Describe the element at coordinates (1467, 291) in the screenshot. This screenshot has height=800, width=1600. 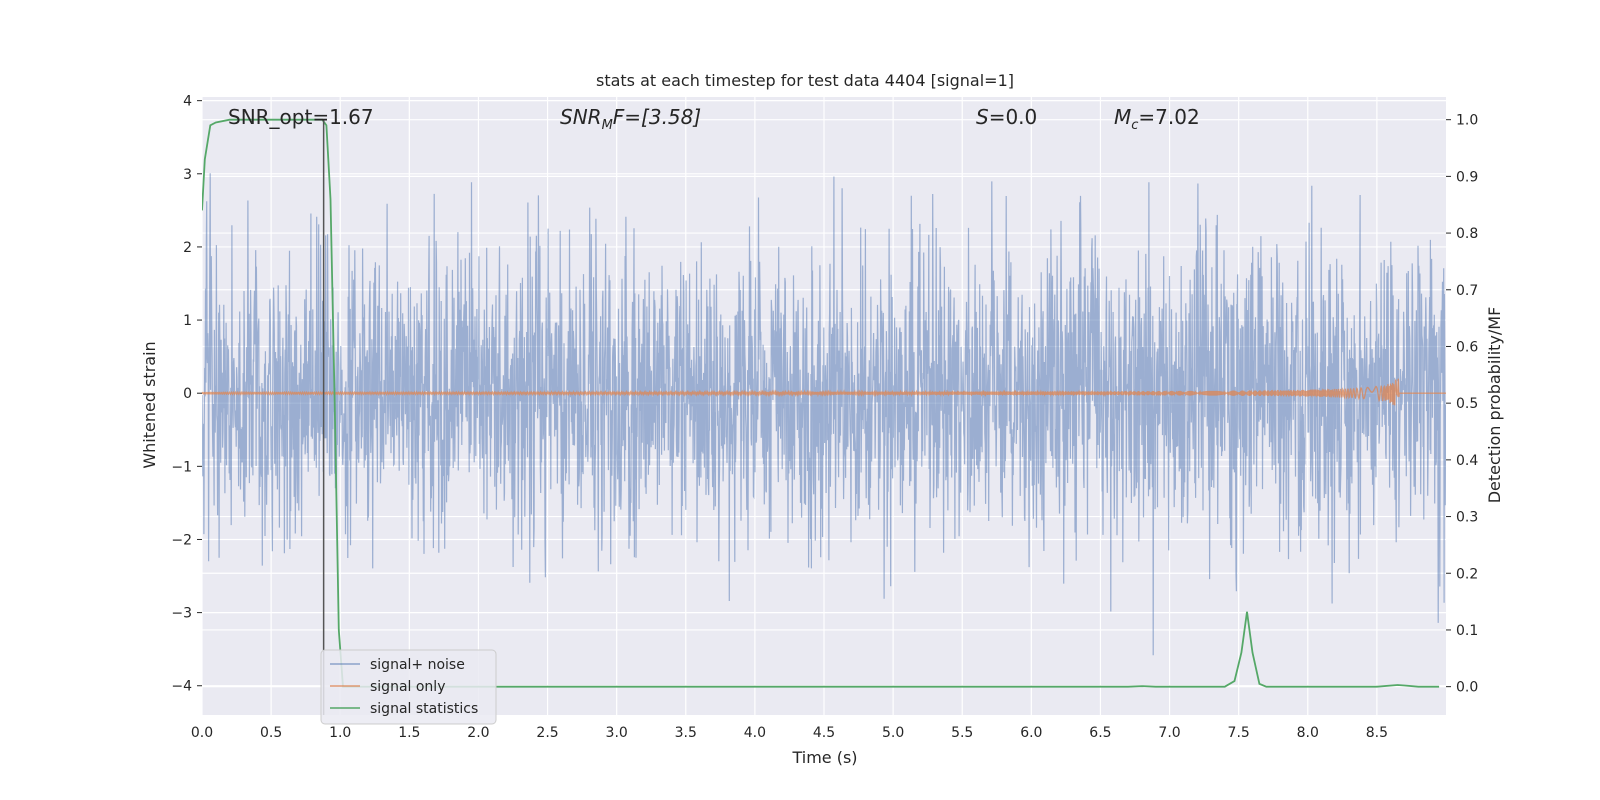
I see `y-right-tick-label: 0.7` at that location.